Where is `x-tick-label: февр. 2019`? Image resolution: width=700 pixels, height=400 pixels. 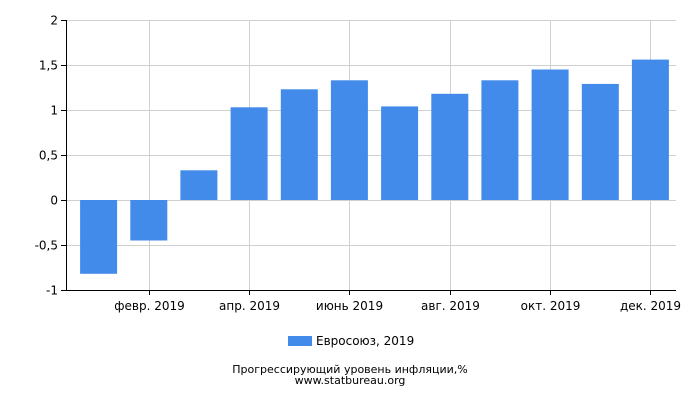
x-tick-label: февр. 2019 is located at coordinates (149, 306).